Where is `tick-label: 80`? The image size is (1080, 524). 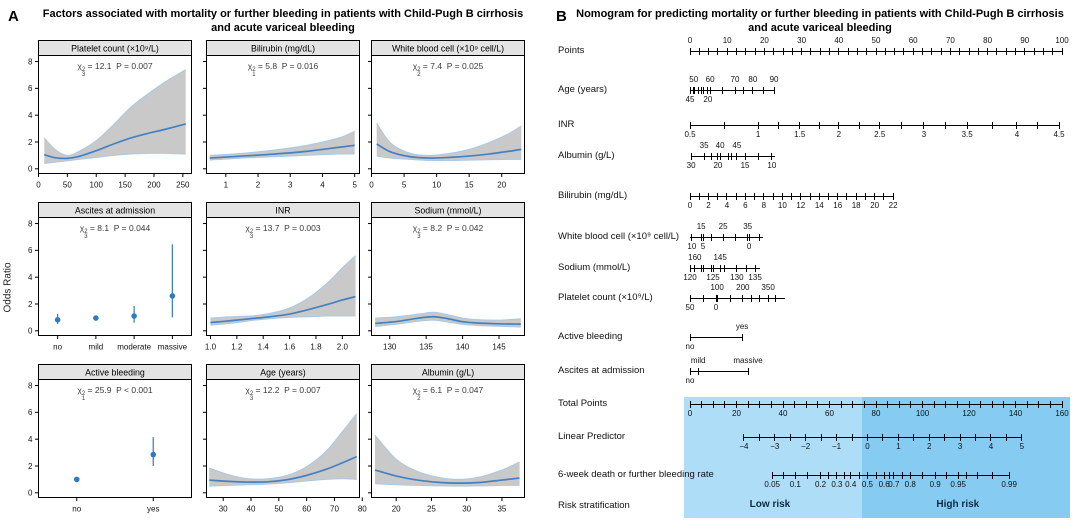
tick-label: 80 is located at coordinates (988, 40).